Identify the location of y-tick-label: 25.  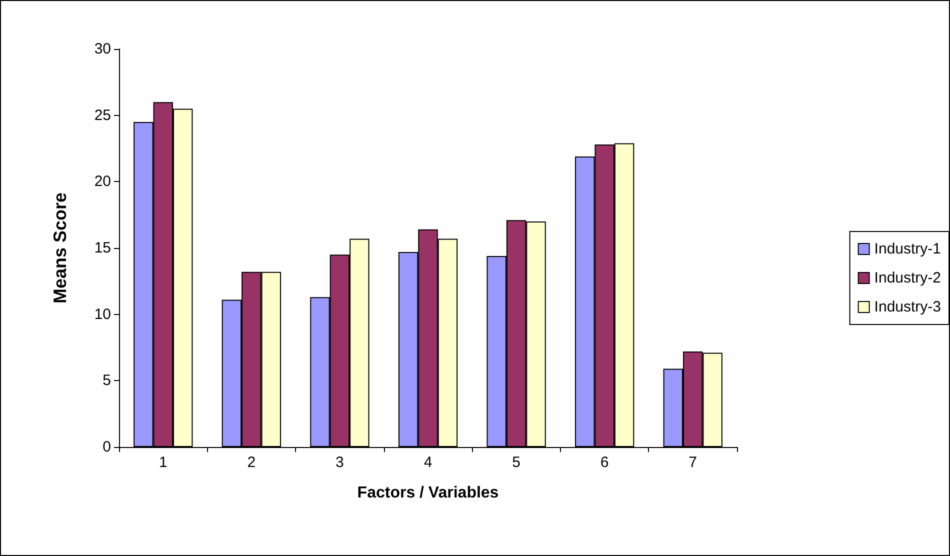
(102, 115).